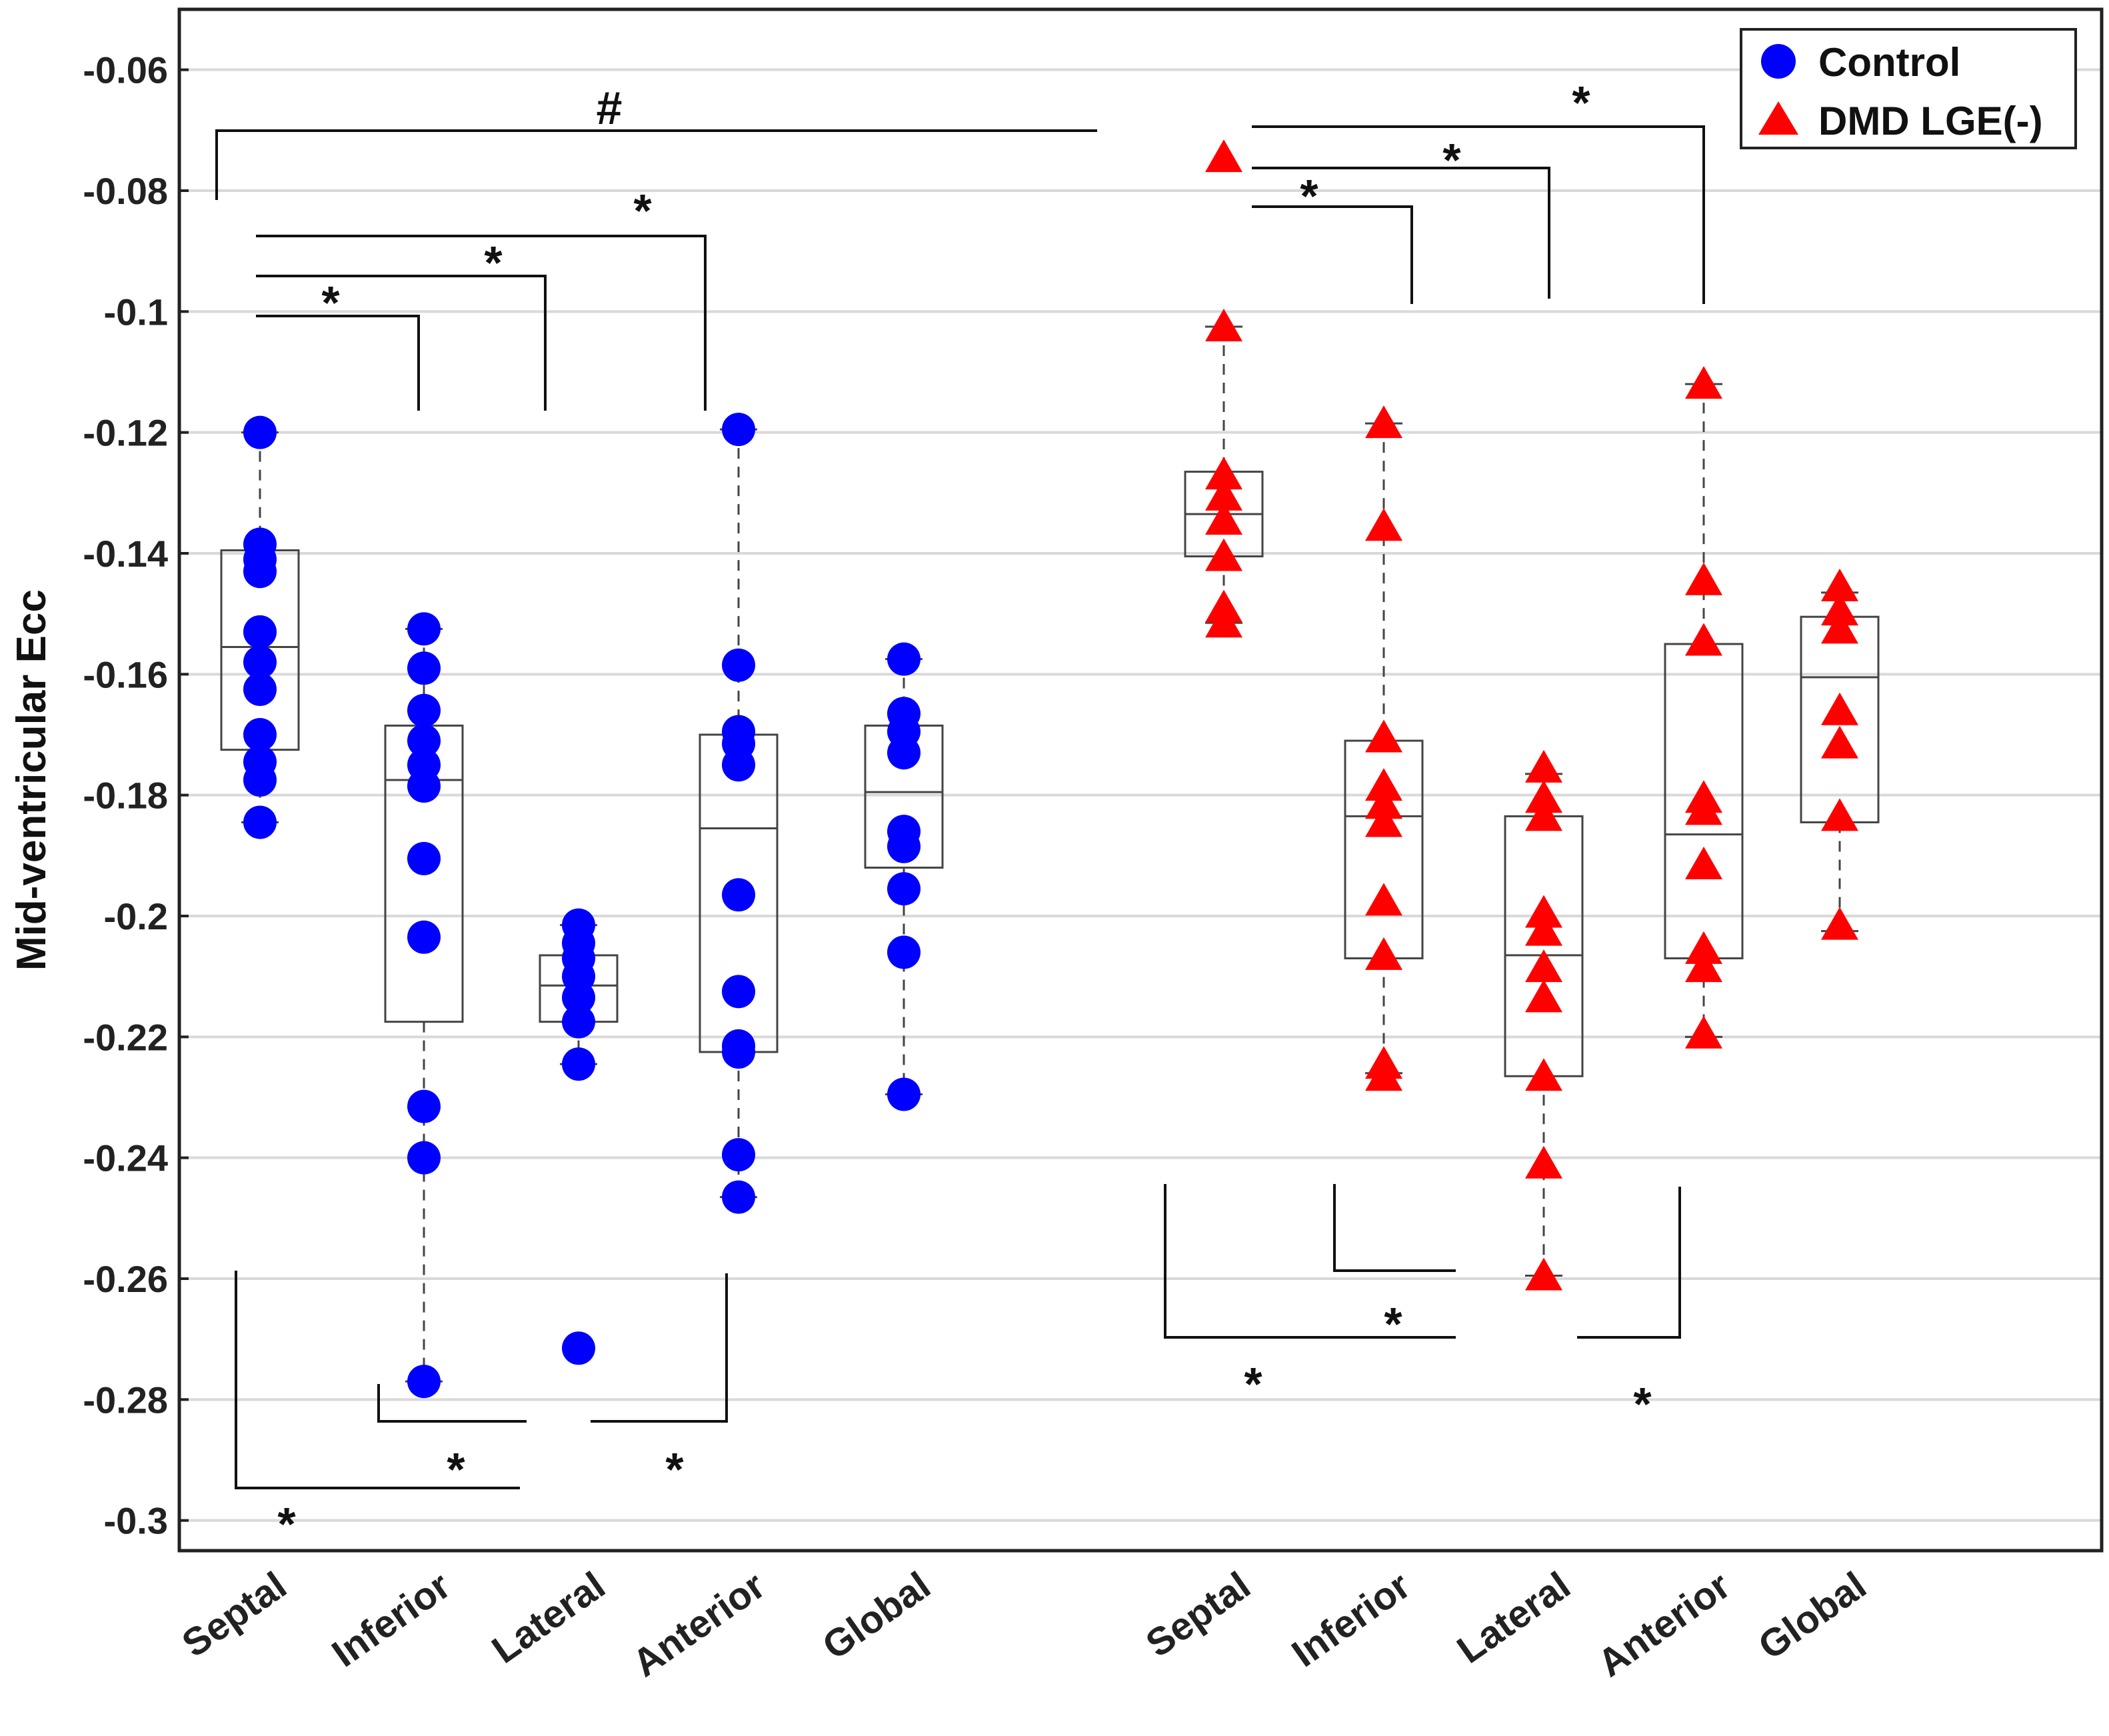  What do you see at coordinates (125, 1400) in the screenshot?
I see `y-tick-label: -0.28` at bounding box center [125, 1400].